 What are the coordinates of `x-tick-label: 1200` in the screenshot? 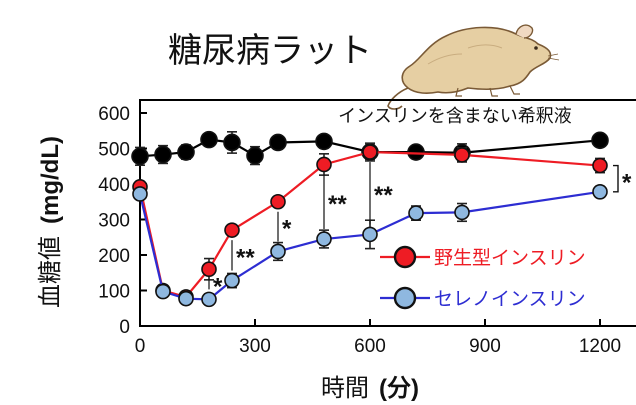 It's located at (600, 346).